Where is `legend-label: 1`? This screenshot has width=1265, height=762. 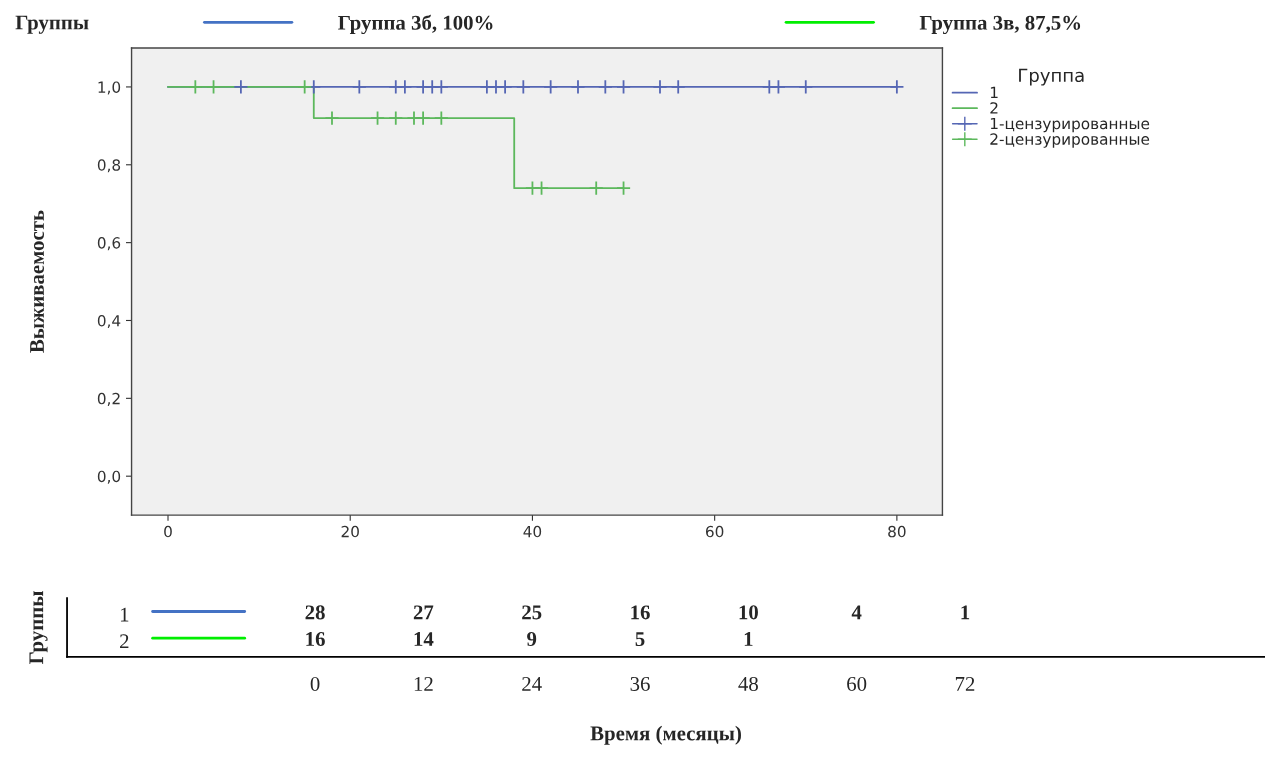
legend-label: 1 is located at coordinates (994, 92).